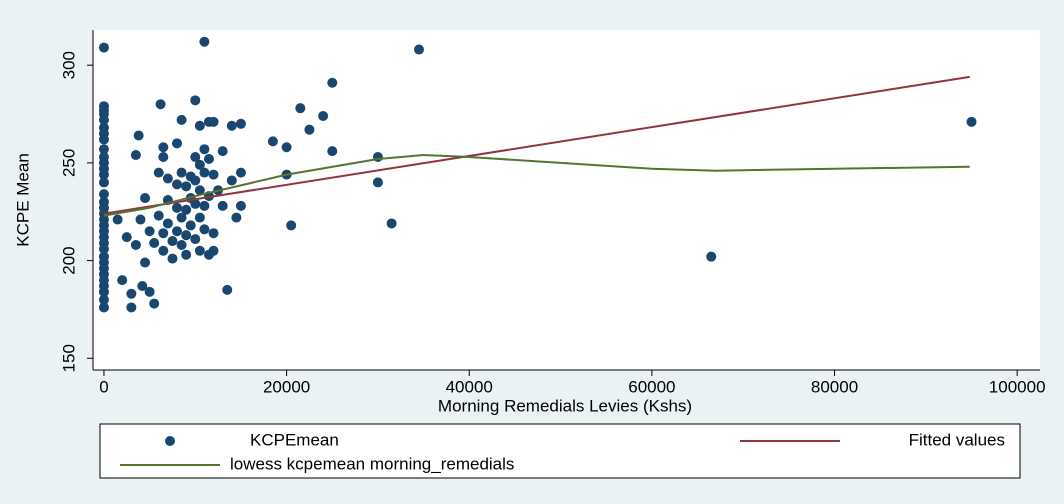  Describe the element at coordinates (536, 185) in the screenshot. I see `series-line` at that location.